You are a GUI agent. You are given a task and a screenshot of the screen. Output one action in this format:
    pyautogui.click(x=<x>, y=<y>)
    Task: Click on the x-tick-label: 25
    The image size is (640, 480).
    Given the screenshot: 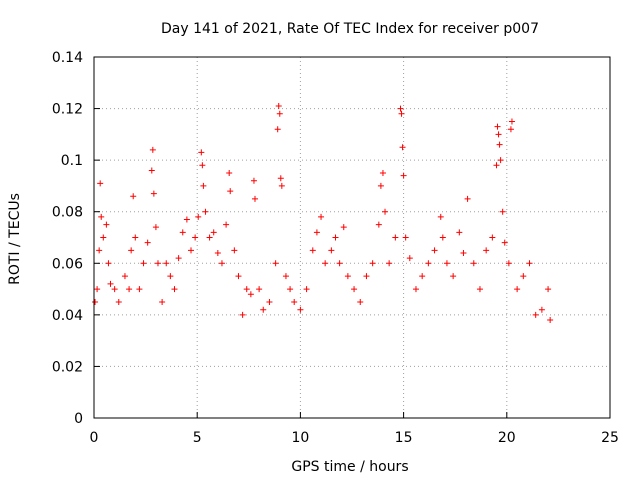 What is the action you would take?
    pyautogui.click(x=610, y=438)
    